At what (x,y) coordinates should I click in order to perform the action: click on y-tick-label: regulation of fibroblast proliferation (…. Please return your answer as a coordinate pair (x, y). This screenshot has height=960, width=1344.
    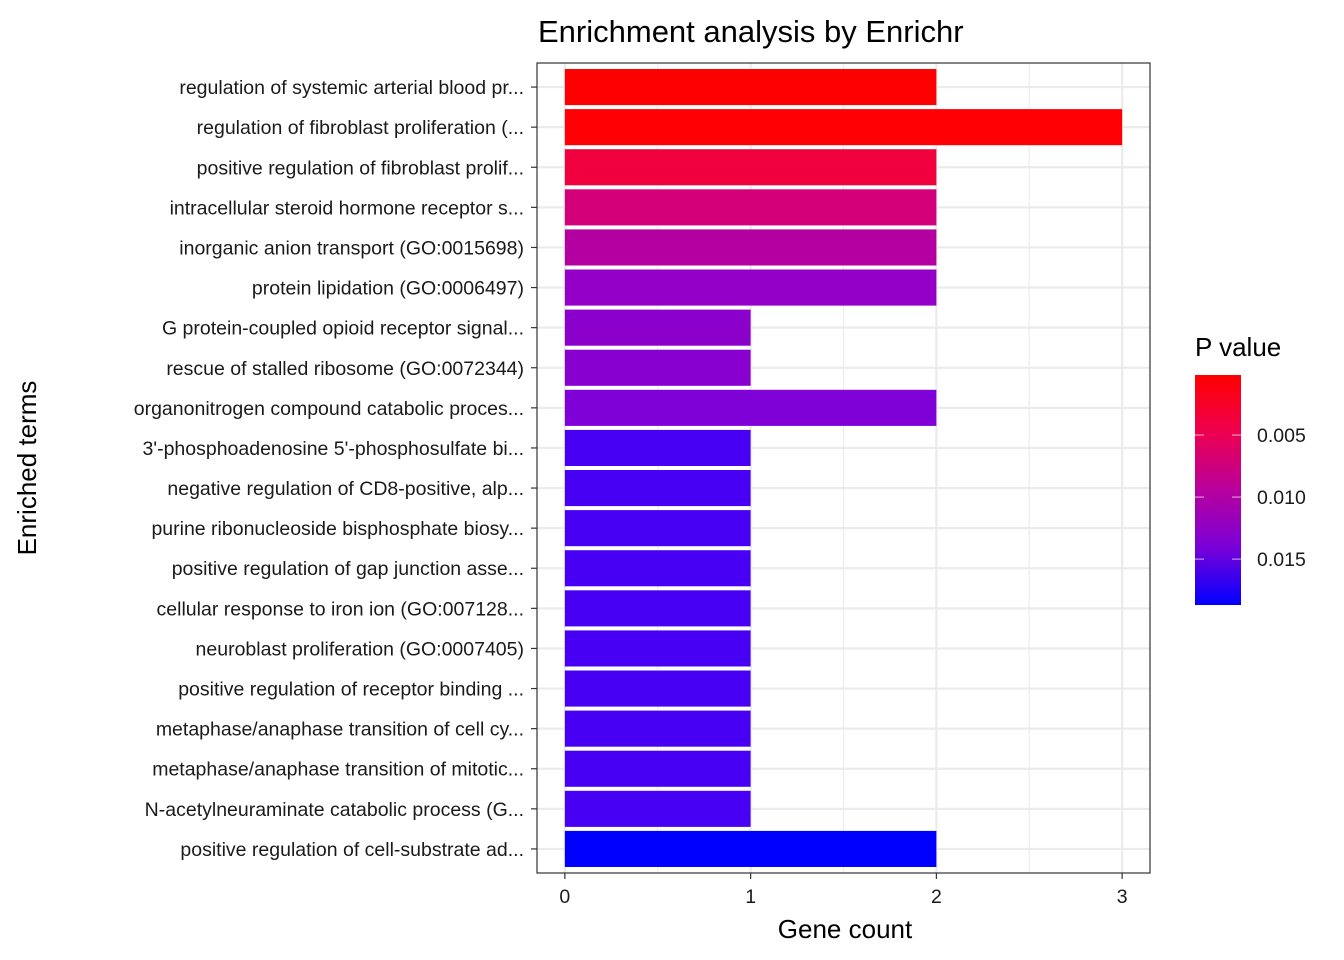
    Looking at the image, I should click on (360, 128).